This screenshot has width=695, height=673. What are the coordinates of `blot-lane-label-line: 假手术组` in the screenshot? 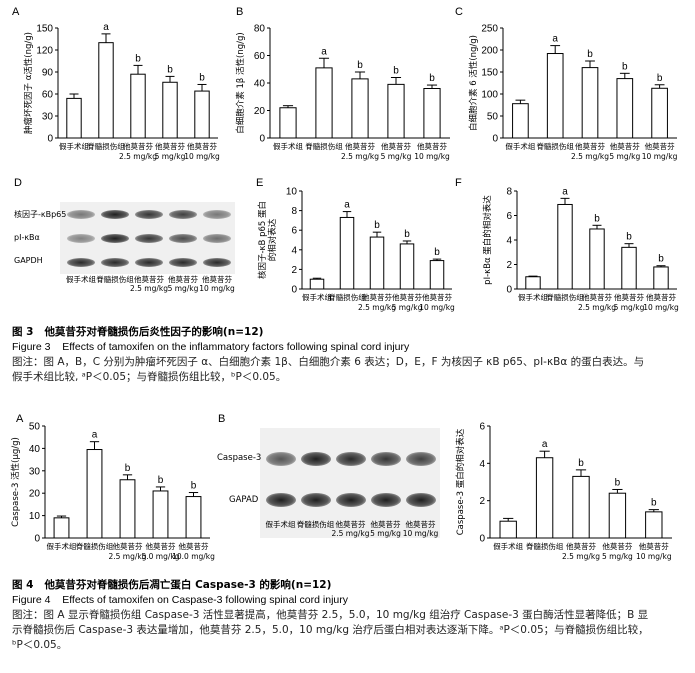 It's located at (280, 524).